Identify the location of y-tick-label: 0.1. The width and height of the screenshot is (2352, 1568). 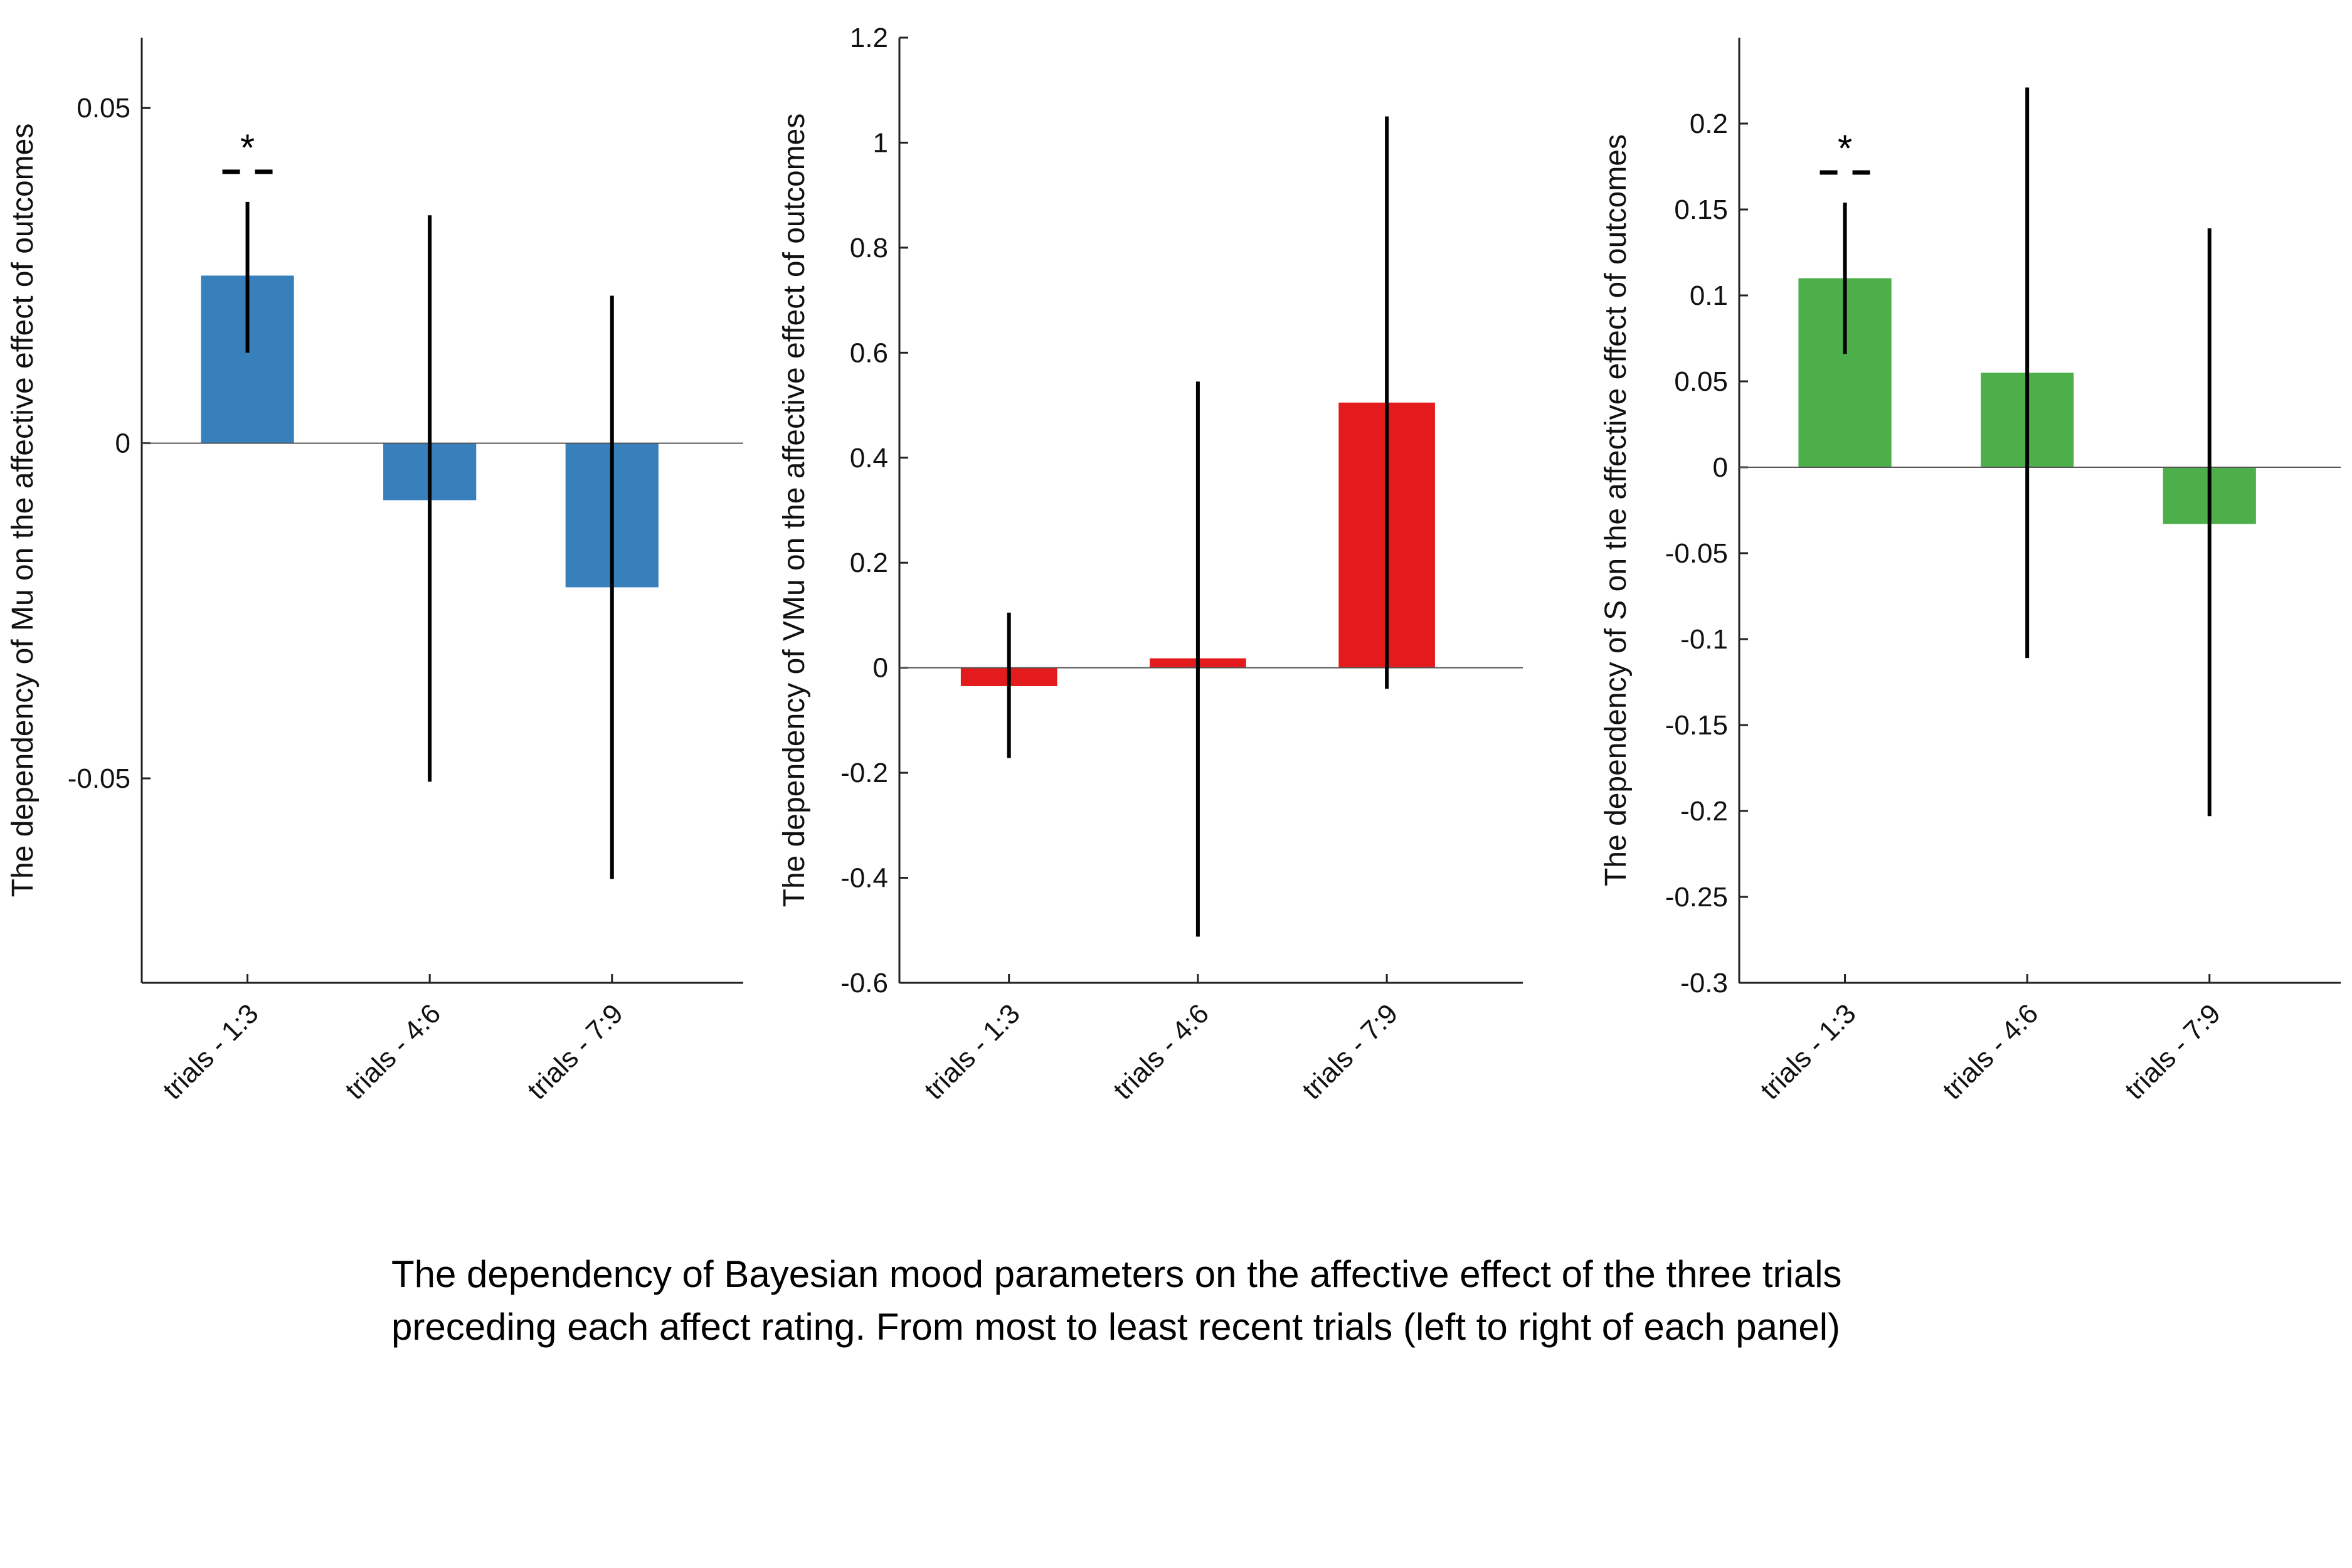
(1709, 295).